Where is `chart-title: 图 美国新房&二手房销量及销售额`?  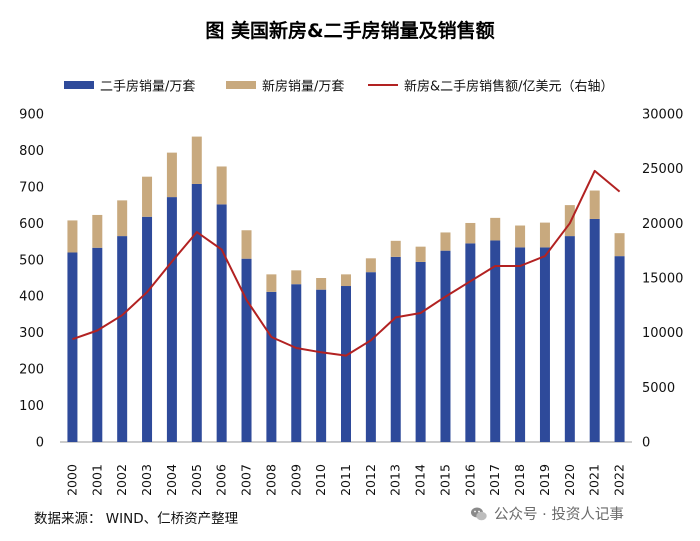 chart-title: 图 美国新房&二手房销量及销售额 is located at coordinates (350, 31).